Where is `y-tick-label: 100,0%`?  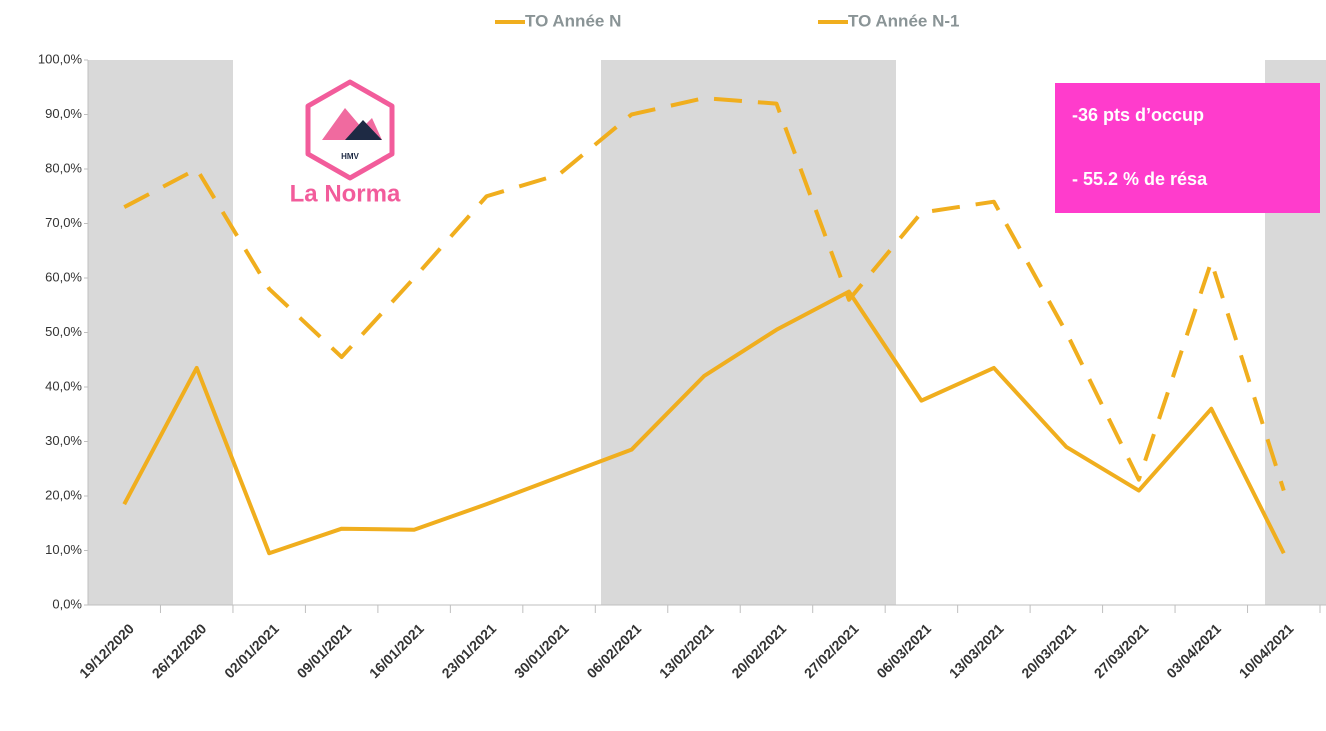 y-tick-label: 100,0% is located at coordinates (60, 58).